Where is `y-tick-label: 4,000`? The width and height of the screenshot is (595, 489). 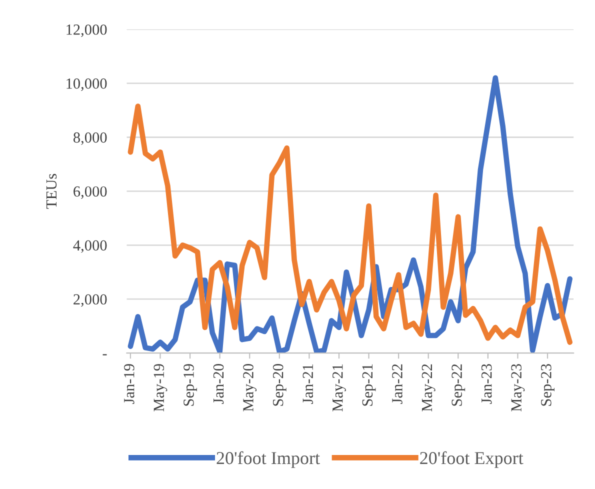 y-tick-label: 4,000 is located at coordinates (90, 246).